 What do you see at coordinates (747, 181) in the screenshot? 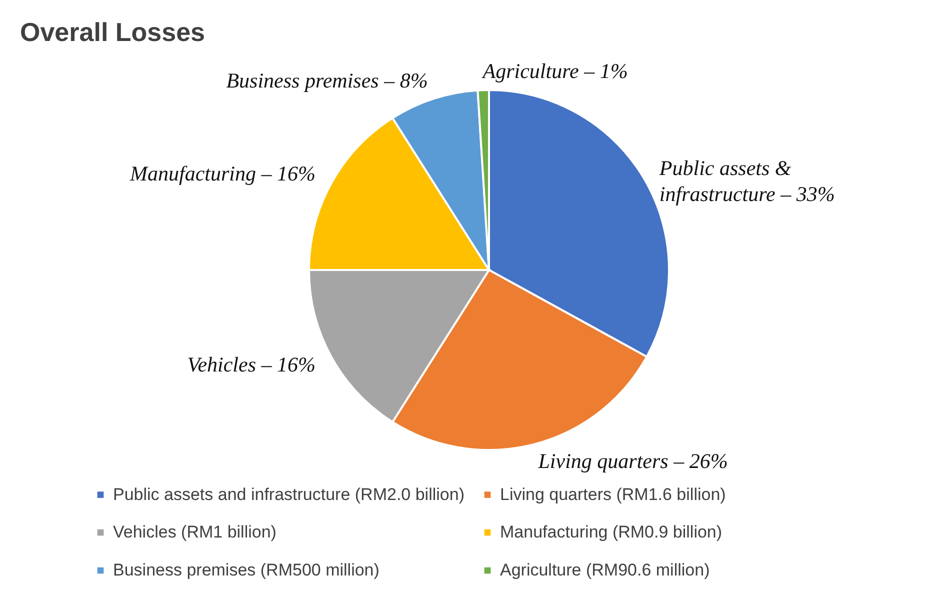
I see `text: Public assets & infrastructure – 33%` at bounding box center [747, 181].